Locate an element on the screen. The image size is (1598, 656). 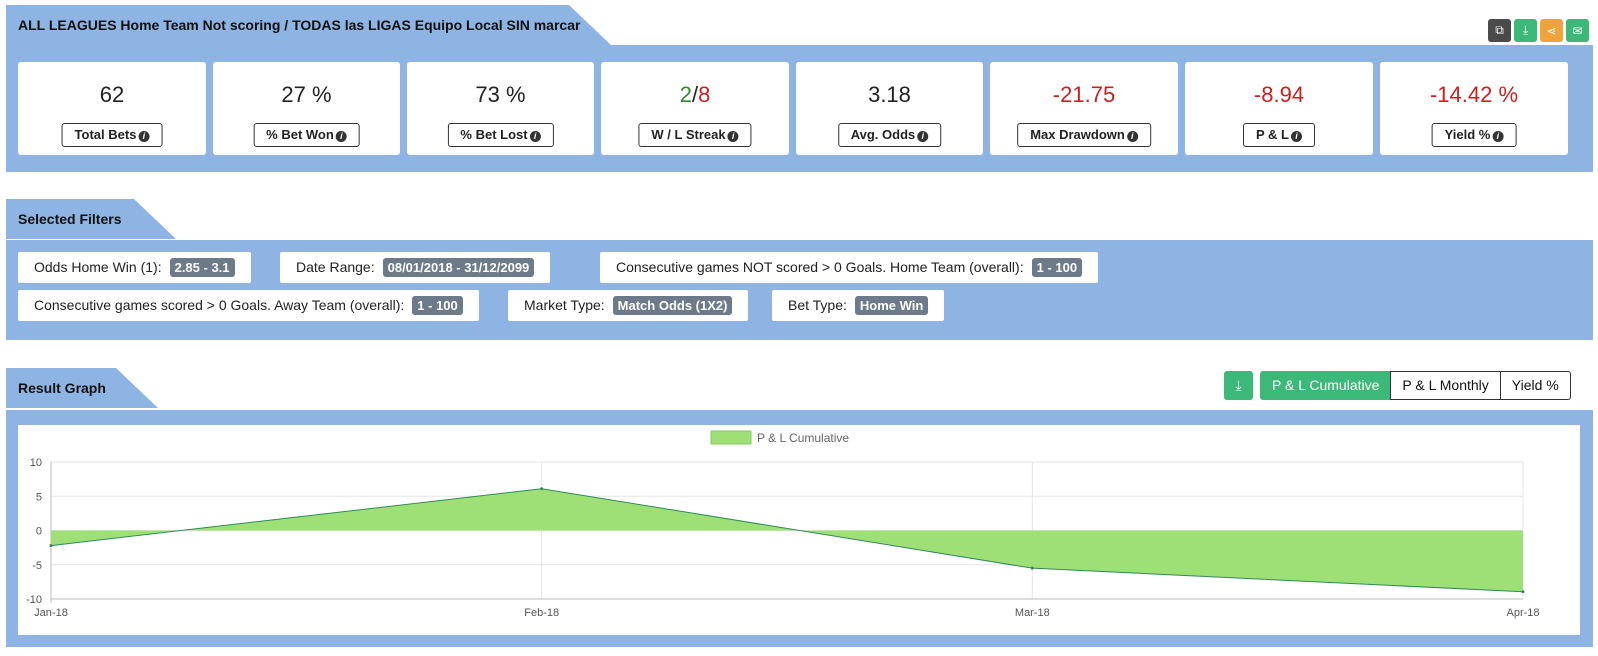
y-tick-label: 5 is located at coordinates (39, 497).